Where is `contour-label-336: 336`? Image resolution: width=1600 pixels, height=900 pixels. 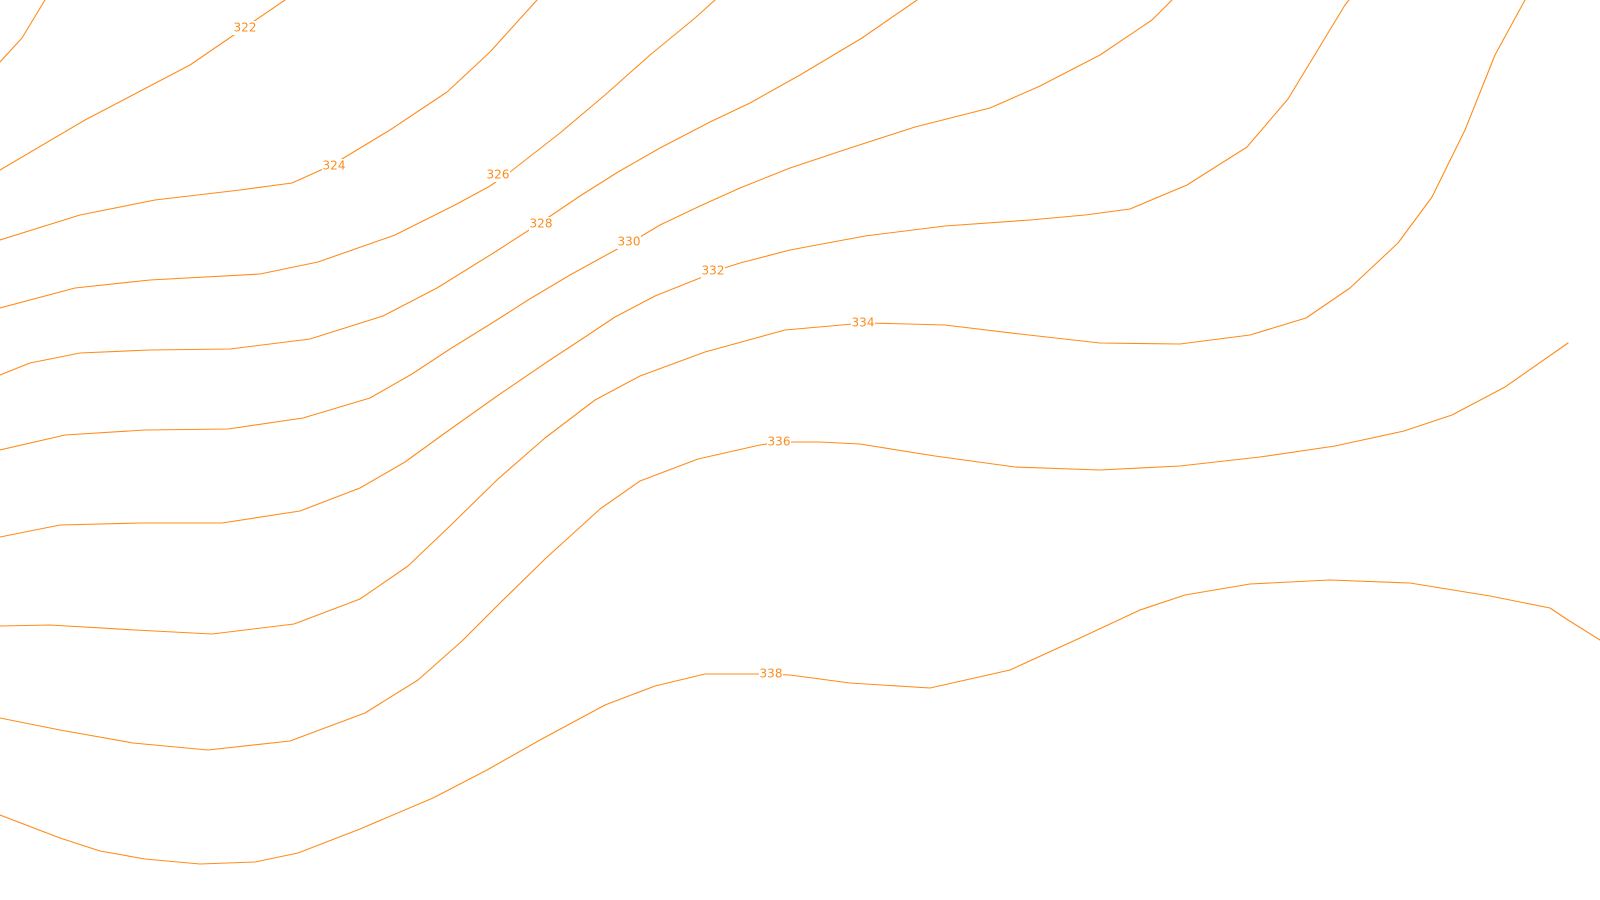 contour-label-336: 336 is located at coordinates (779, 442).